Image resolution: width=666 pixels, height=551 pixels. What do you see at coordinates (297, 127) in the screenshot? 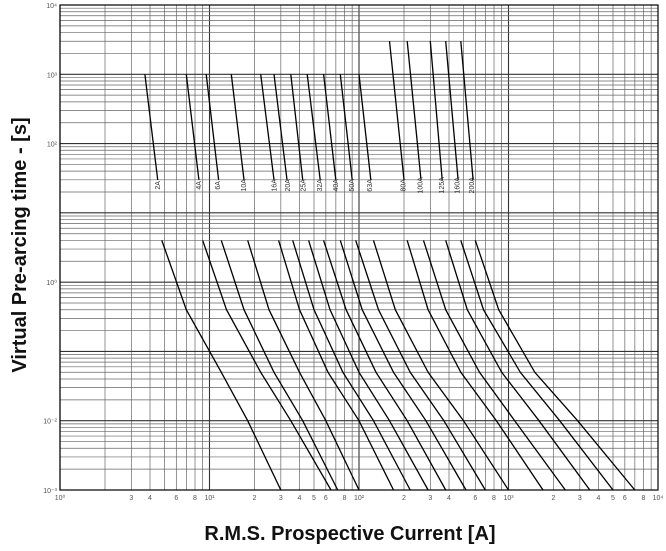
I see `curve-25a-upper` at bounding box center [297, 127].